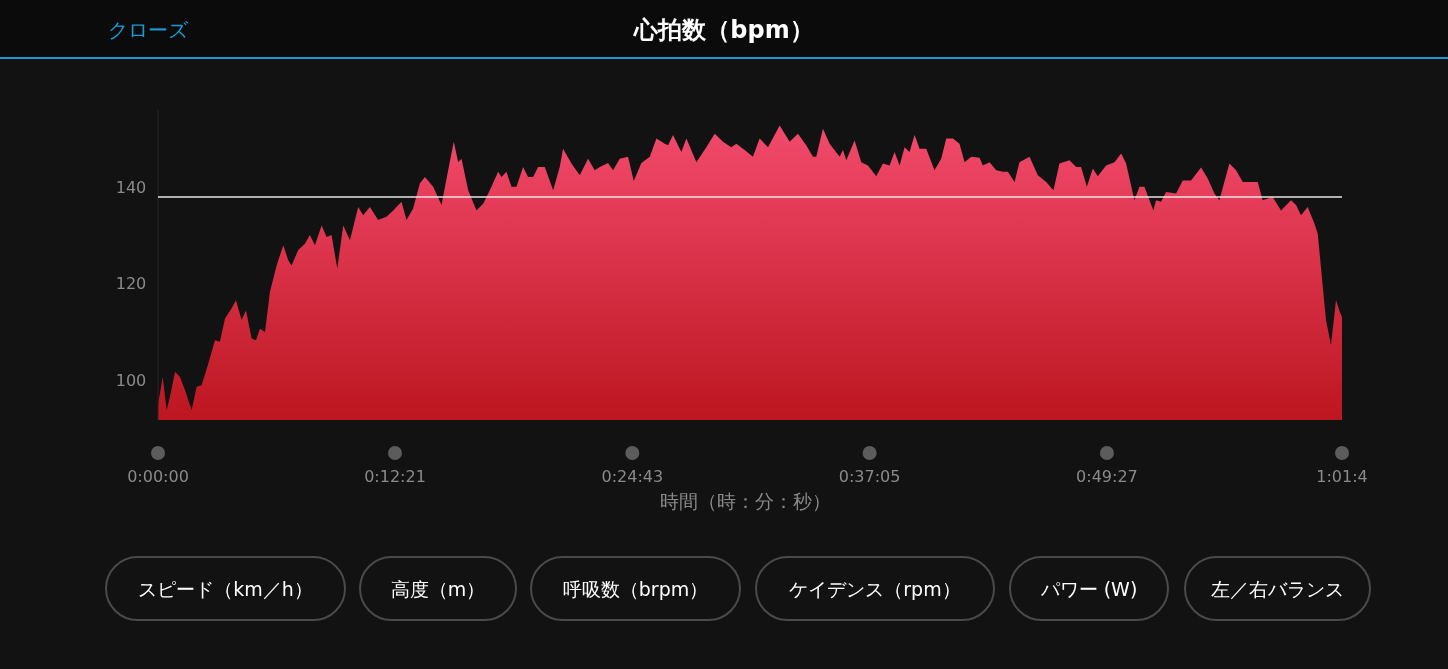 This screenshot has height=669, width=1448. What do you see at coordinates (1277, 589) in the screenshot?
I see `text: 左／右バランス` at bounding box center [1277, 589].